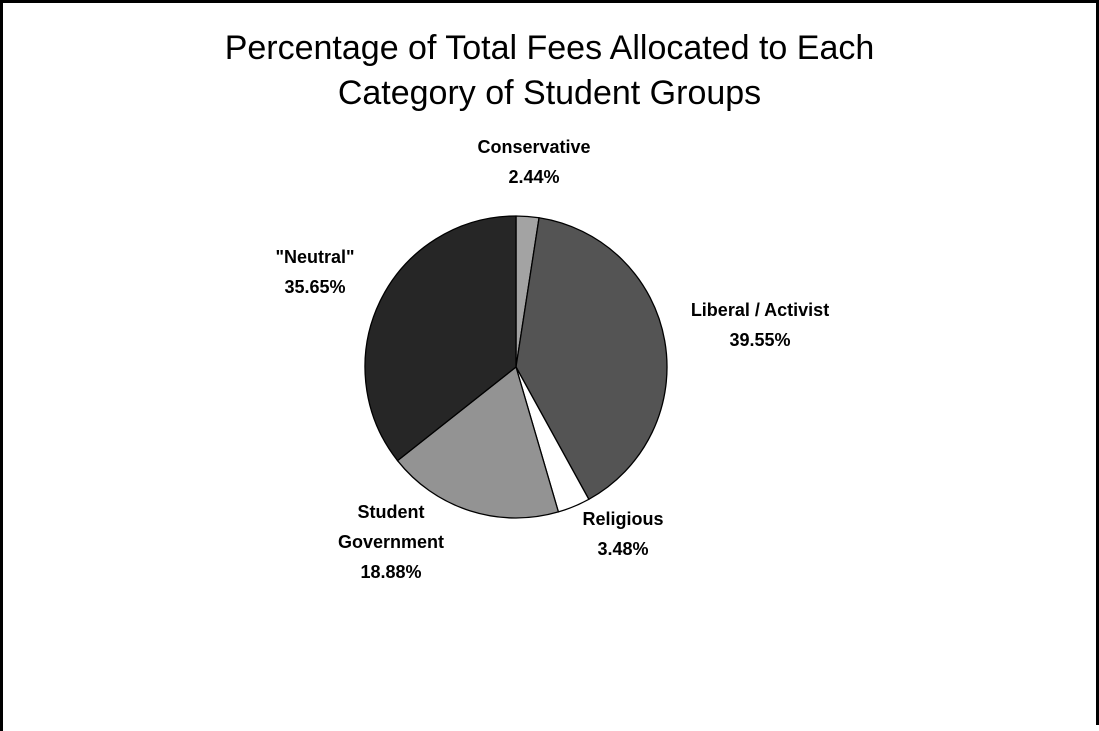 This screenshot has height=731, width=1099. Describe the element at coordinates (760, 325) in the screenshot. I see `pie-label-liberal-activist: Liberal / Activist 39.55%` at that location.